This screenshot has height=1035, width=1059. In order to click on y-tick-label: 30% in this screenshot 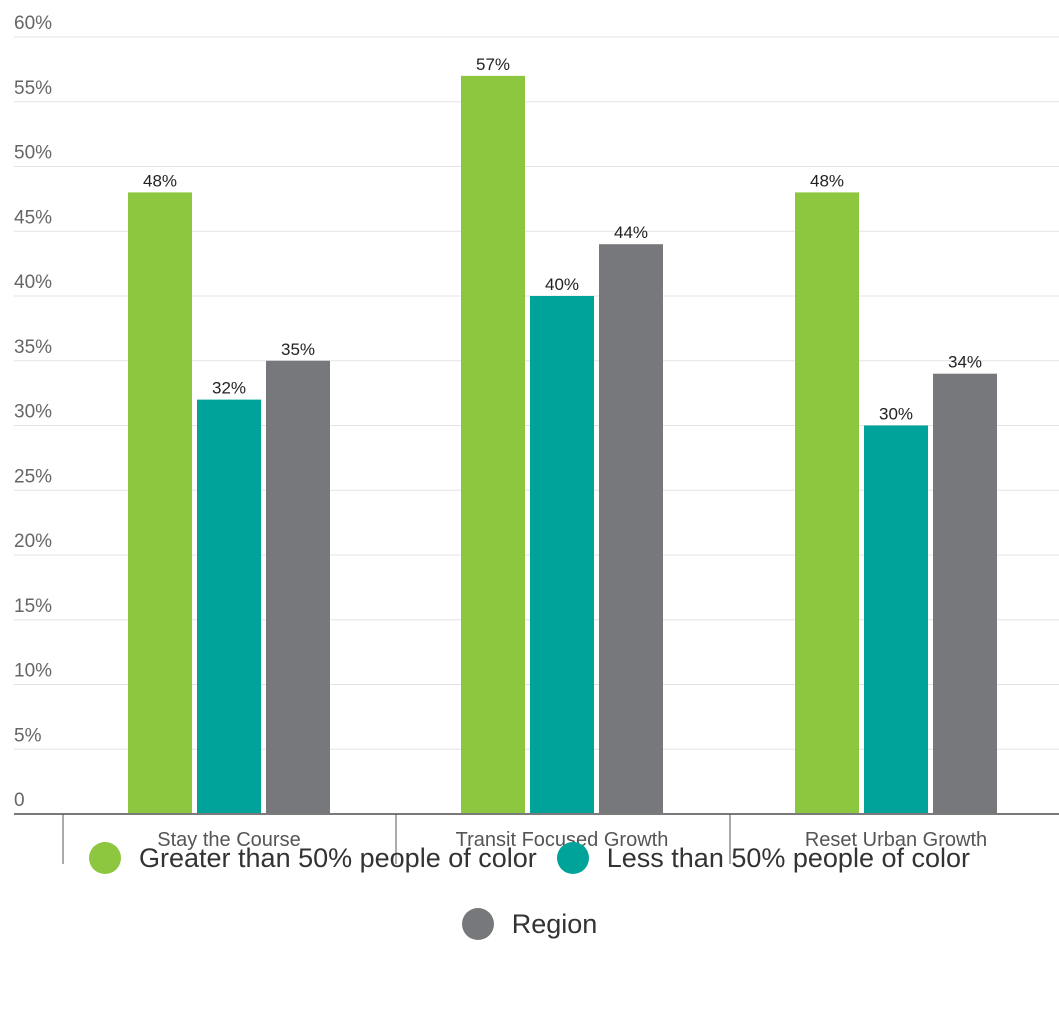, I will do `click(33, 412)`.